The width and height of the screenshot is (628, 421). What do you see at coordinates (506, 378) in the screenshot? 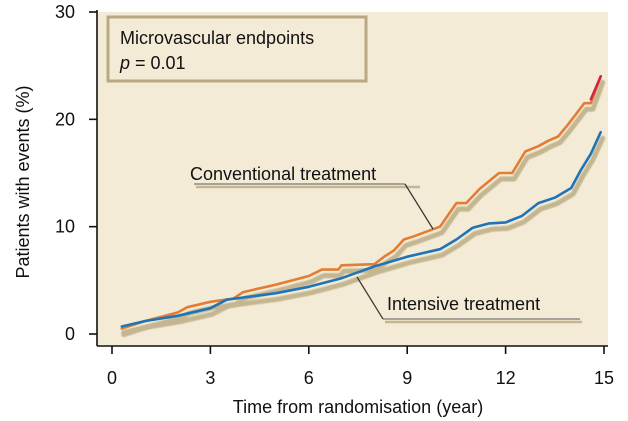
I see `x-tick-label: 12` at bounding box center [506, 378].